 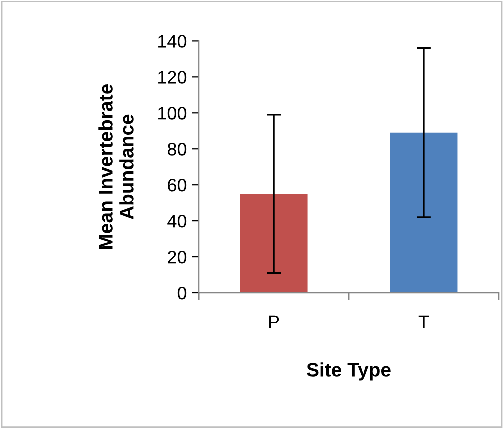 I want to click on y-tick-label: 140, so click(x=172, y=41).